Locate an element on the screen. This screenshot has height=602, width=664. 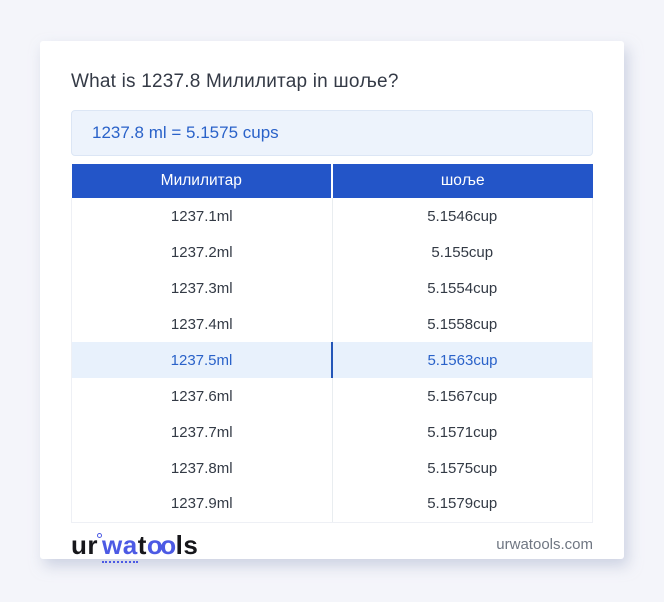
page-title: What is 1237.8 Милилитар in шоље? is located at coordinates (235, 81).